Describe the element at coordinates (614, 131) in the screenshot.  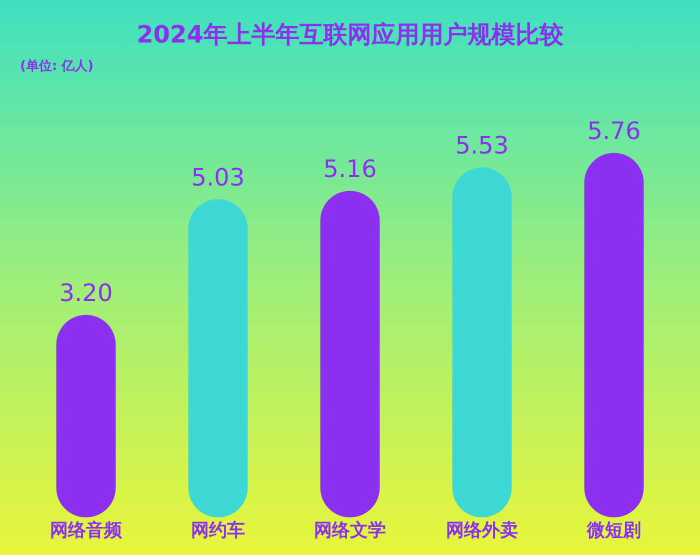
I see `data-label: 5.76` at that location.